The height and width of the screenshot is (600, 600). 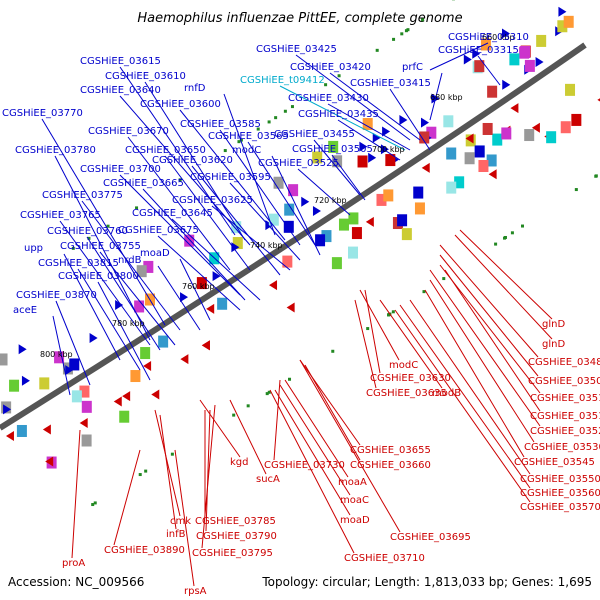 What do you see at coordinates (198, 286) in the screenshot?
I see `kbp-tick-label: 760 kbp` at bounding box center [198, 286].